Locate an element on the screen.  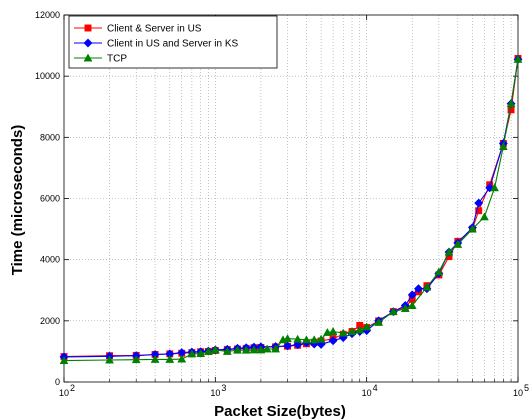
y-tick-label: 6000 is located at coordinates (50, 199).